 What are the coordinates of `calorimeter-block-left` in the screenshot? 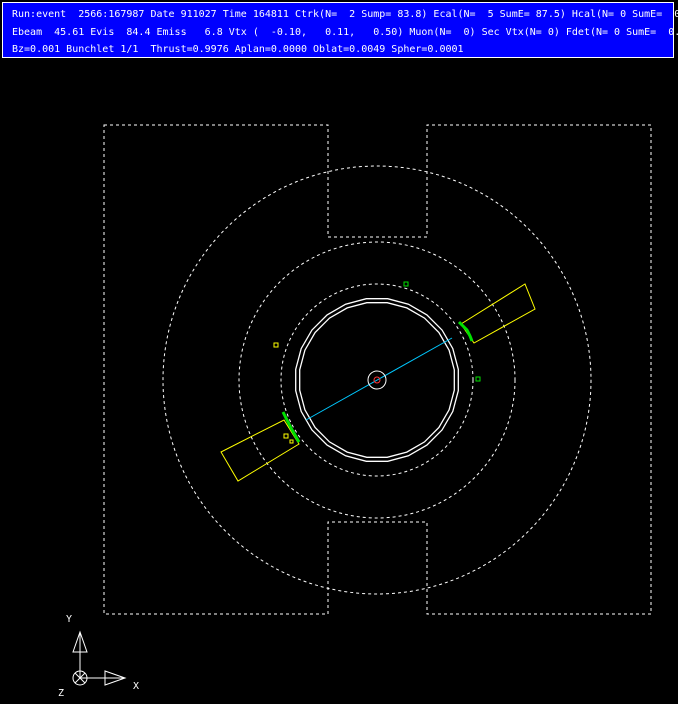 It's located at (260, 450).